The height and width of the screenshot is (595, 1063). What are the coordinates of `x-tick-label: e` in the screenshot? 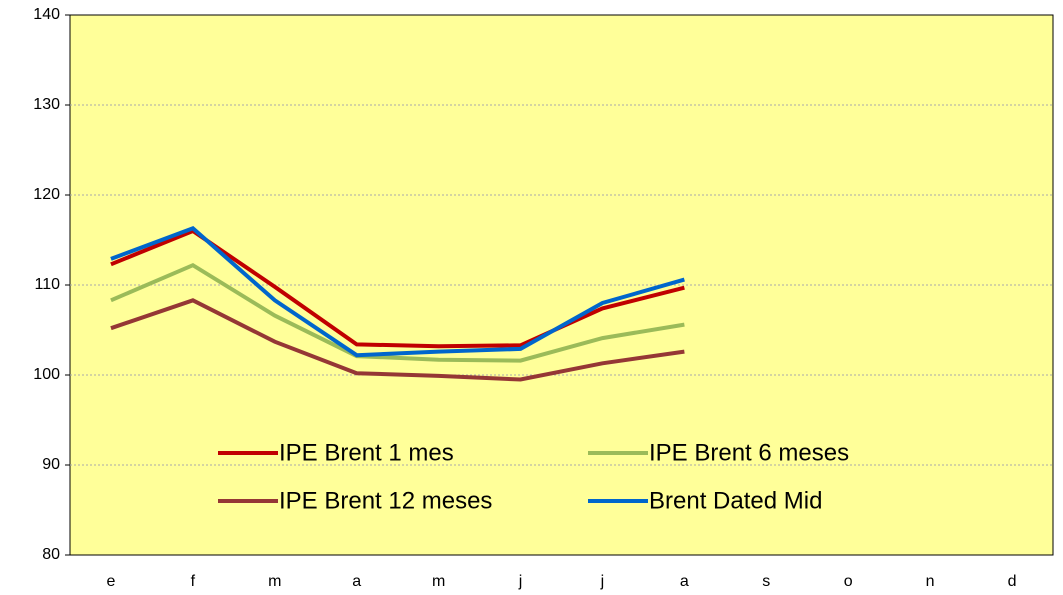 It's located at (111, 581).